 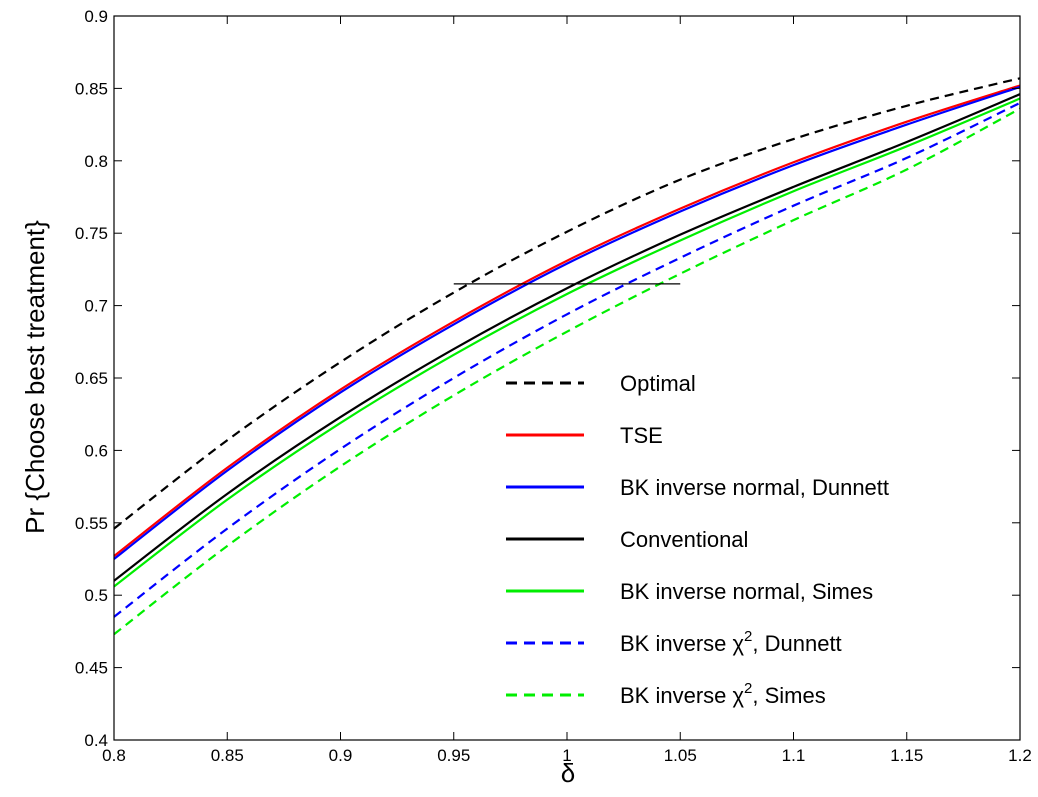 I want to click on x-tick-label: 1.2, so click(x=1020, y=755).